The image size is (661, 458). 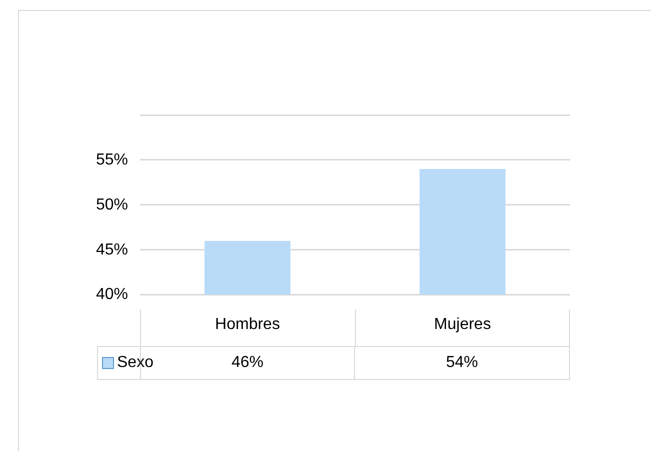 What do you see at coordinates (462, 324) in the screenshot?
I see `x-tick-label: Mujeres` at bounding box center [462, 324].